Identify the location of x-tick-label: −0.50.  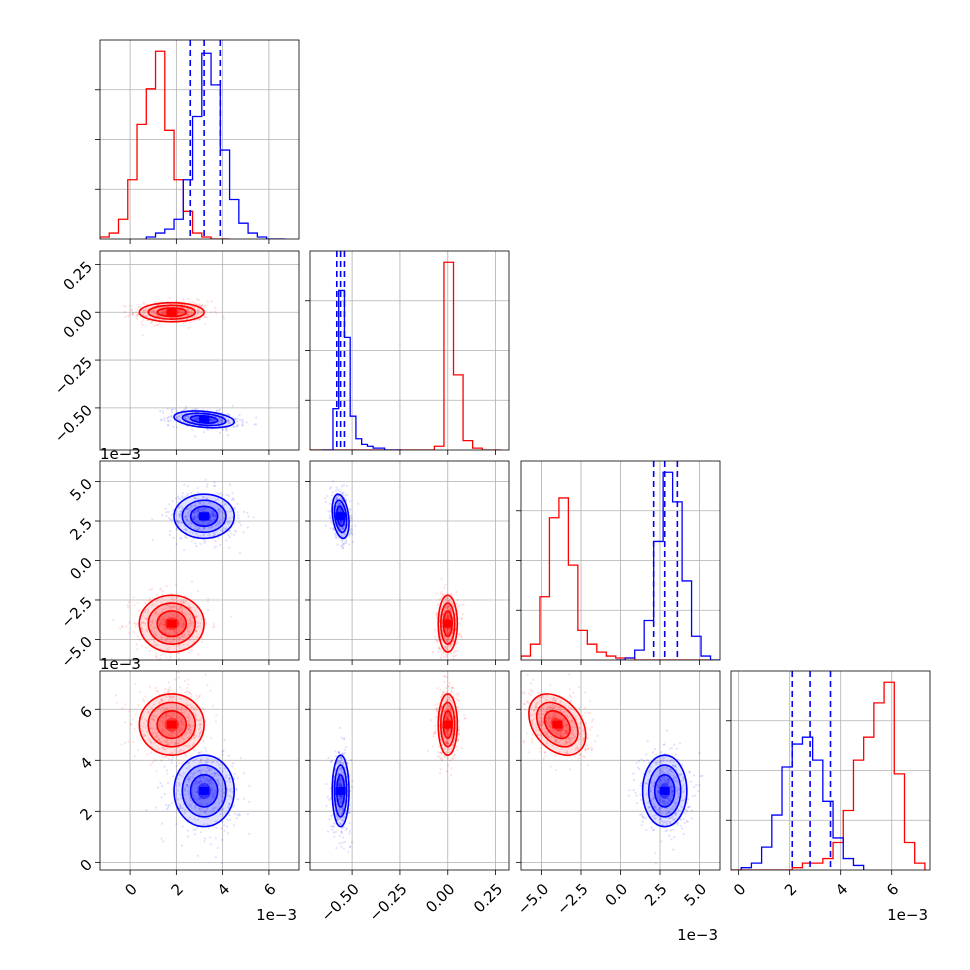
(340, 902).